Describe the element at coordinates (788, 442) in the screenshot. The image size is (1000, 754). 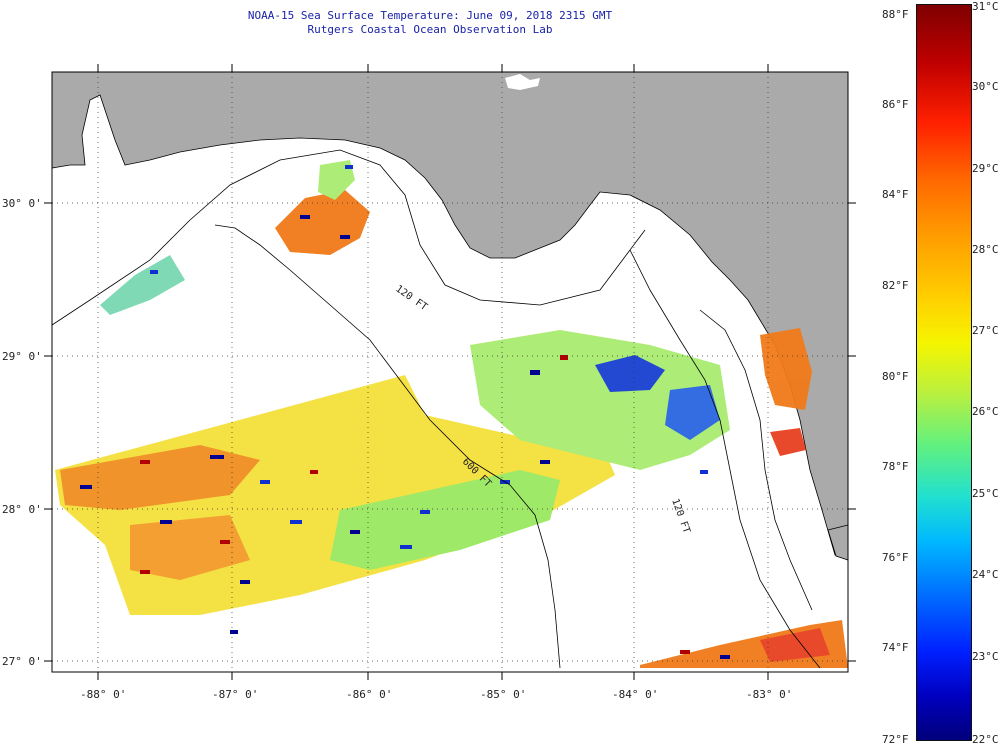
I see `sst-tampa-red` at that location.